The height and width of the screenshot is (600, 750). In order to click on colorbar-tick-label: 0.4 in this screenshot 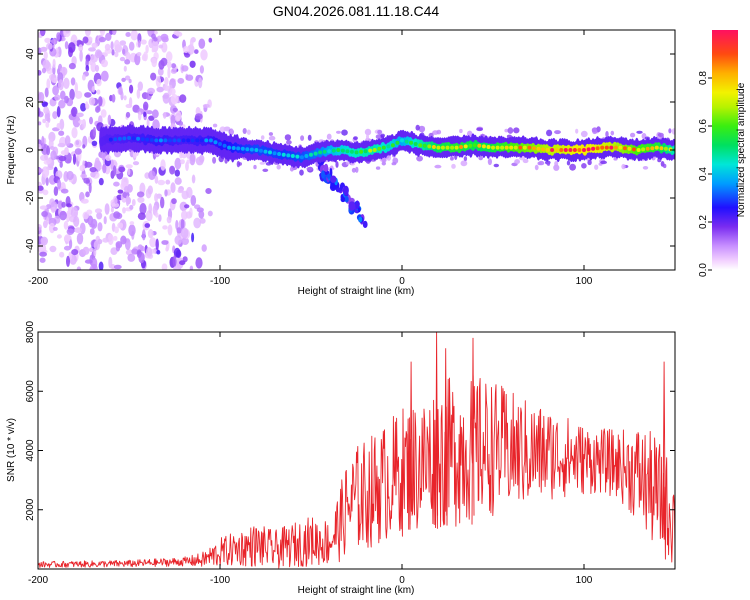, I will do `click(703, 174)`.